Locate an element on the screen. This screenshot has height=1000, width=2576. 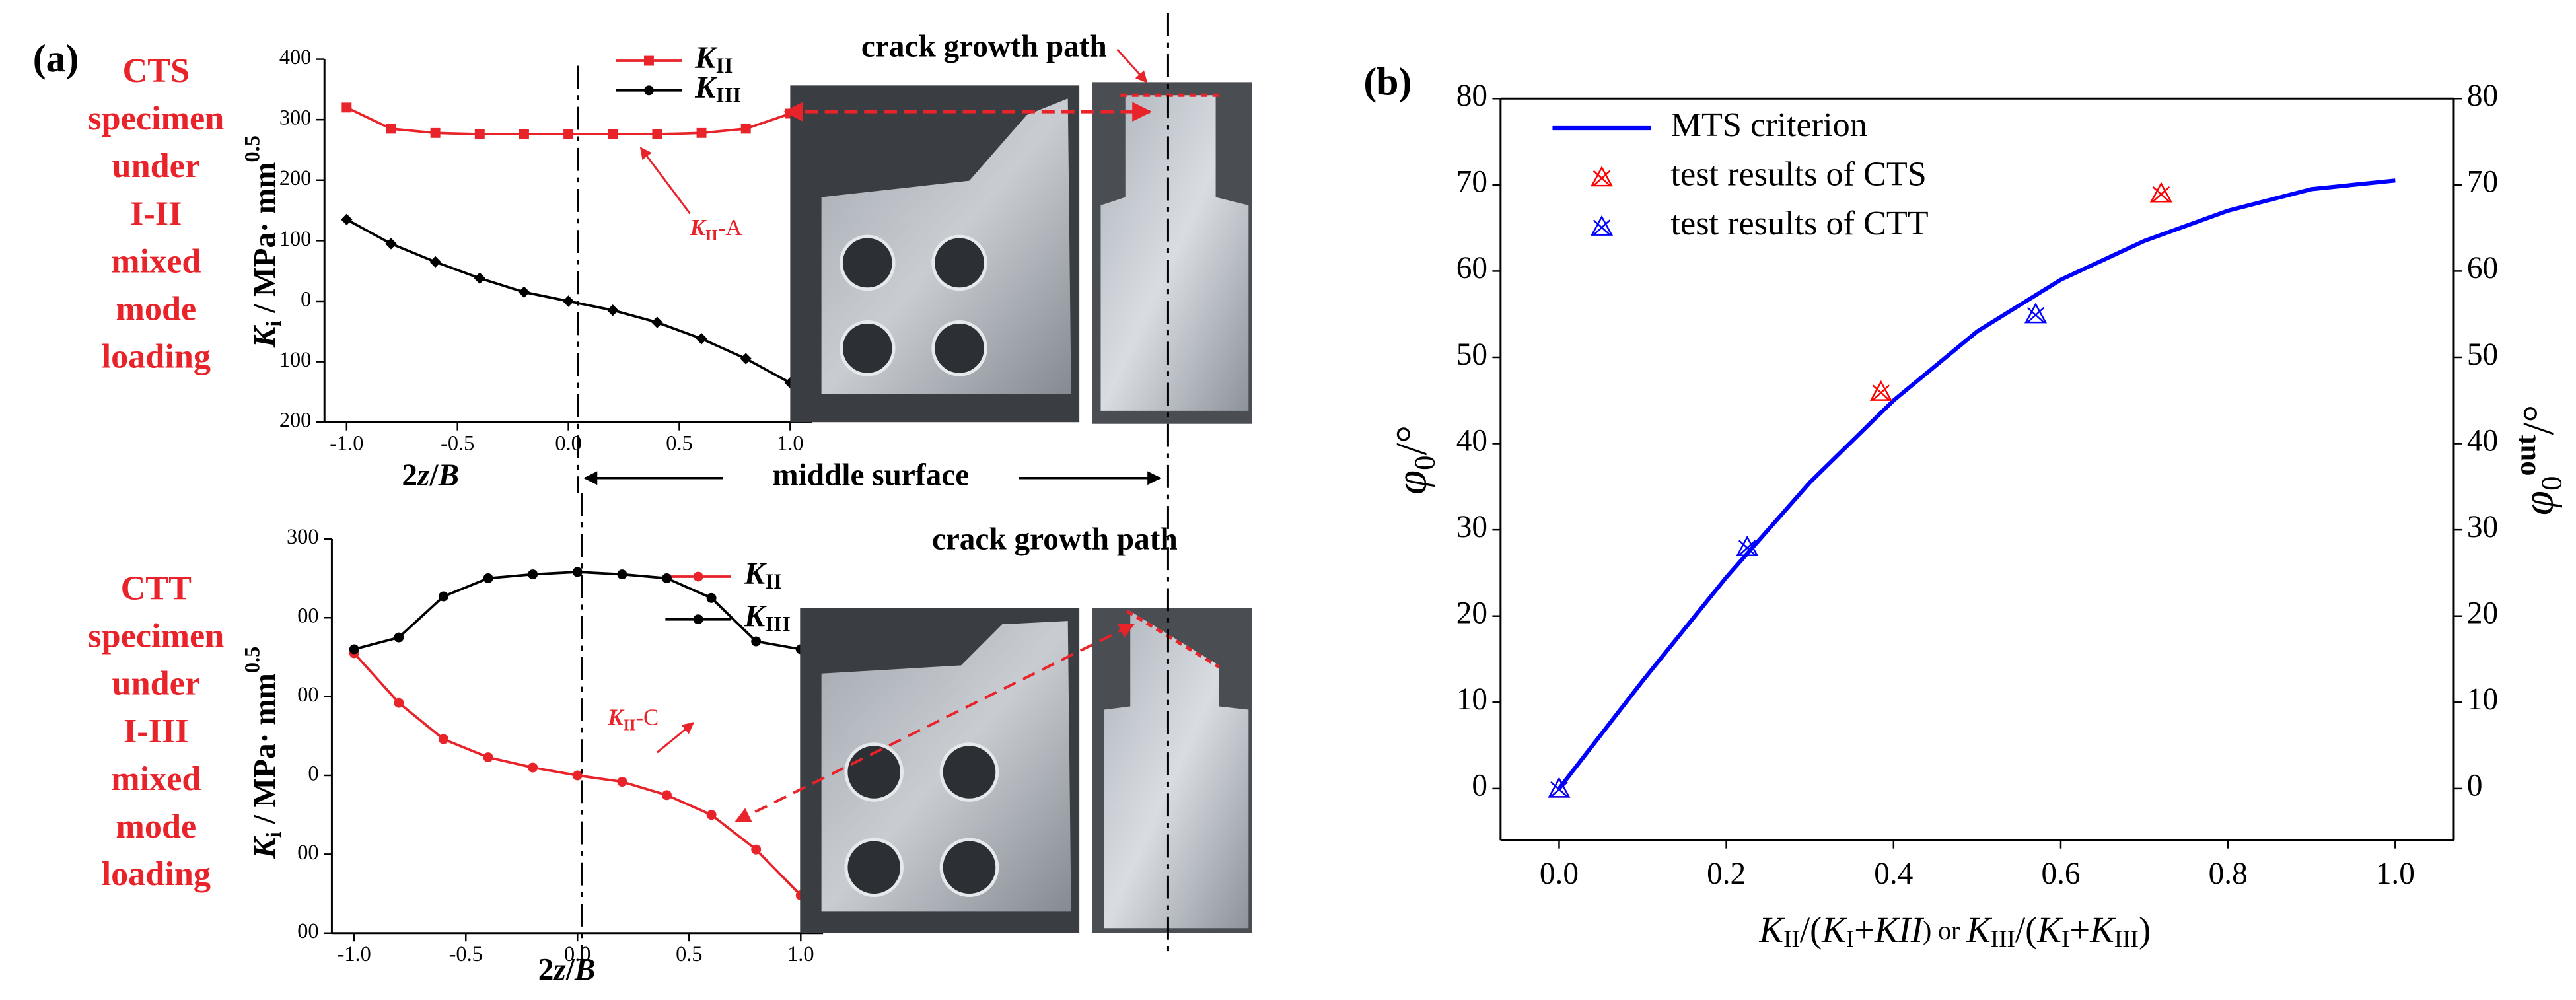
side-label: CTT is located at coordinates (156, 588).